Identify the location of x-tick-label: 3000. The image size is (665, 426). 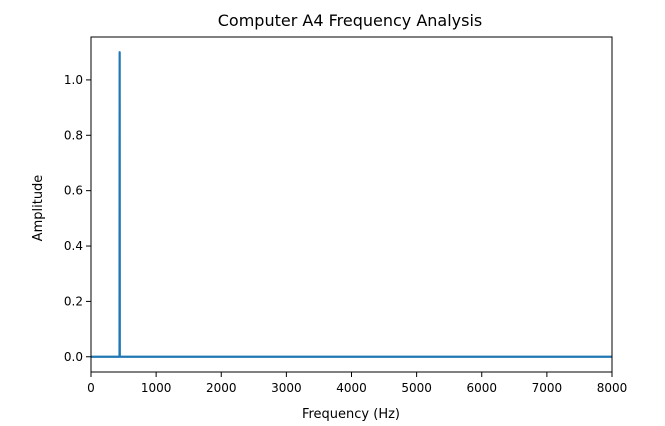
(286, 388).